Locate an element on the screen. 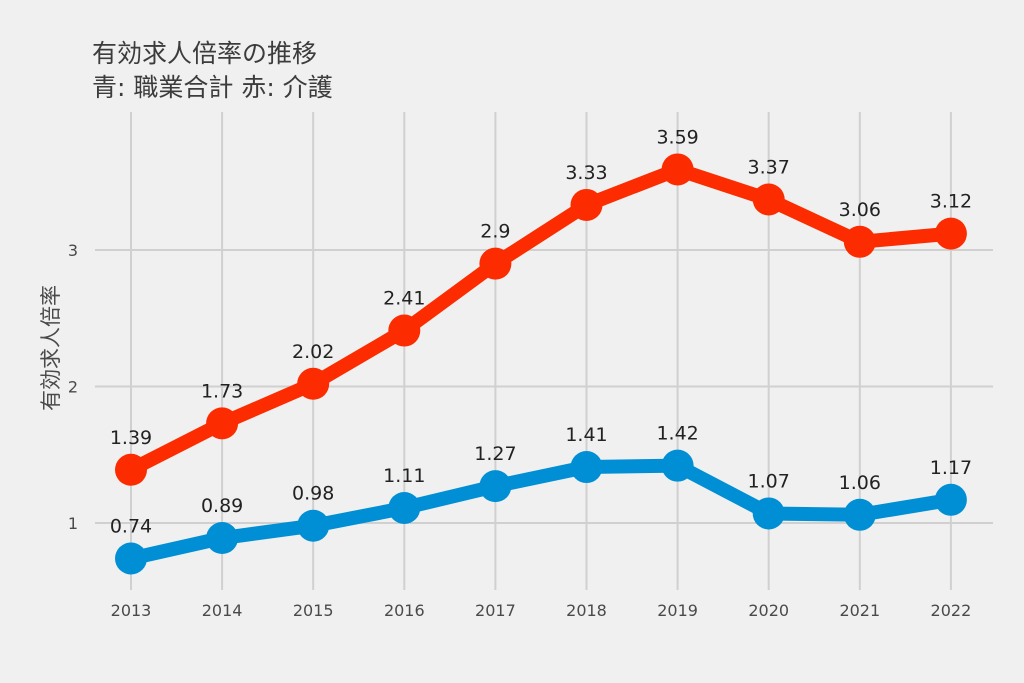 The image size is (1024, 683). y-tick-label: 3 is located at coordinates (73, 250).